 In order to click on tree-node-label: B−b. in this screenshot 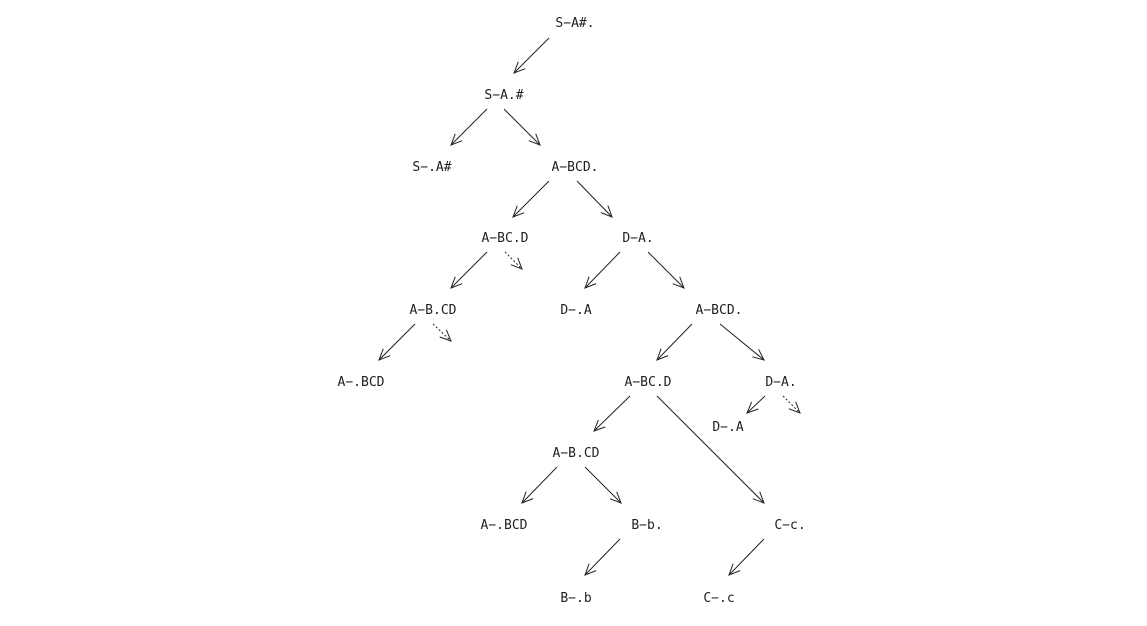, I will do `click(646, 525)`.